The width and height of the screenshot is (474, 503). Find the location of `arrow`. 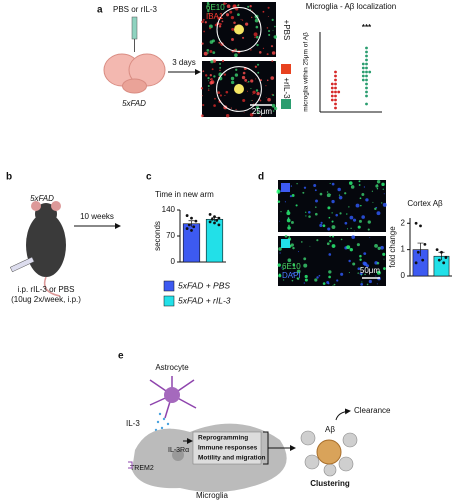

arrow is located at coordinates (343, 414).